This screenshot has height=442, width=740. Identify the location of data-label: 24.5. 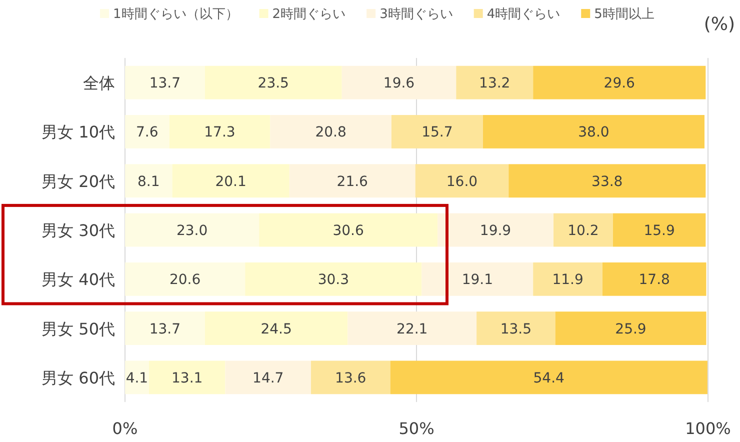
(276, 329).